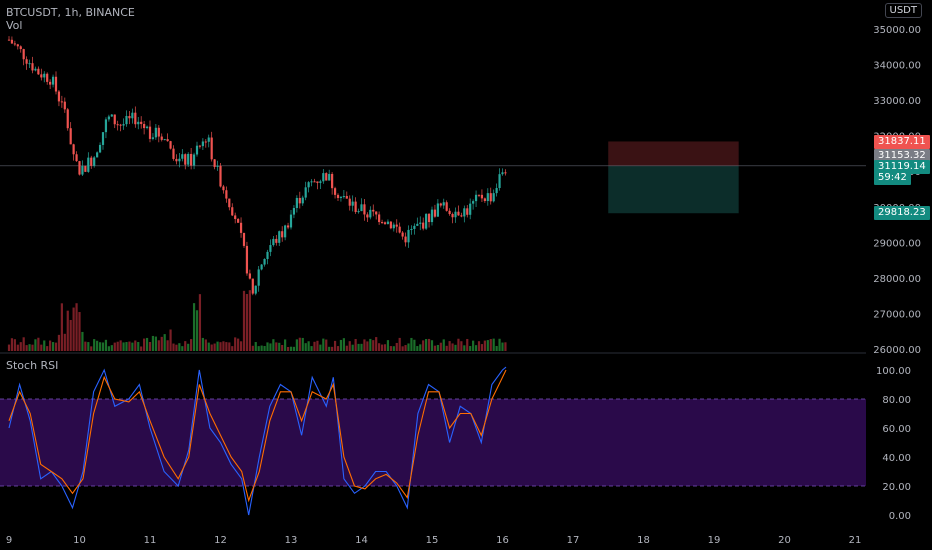  I want to click on stoch-rsi-label: Stoch RSI, so click(32, 365).